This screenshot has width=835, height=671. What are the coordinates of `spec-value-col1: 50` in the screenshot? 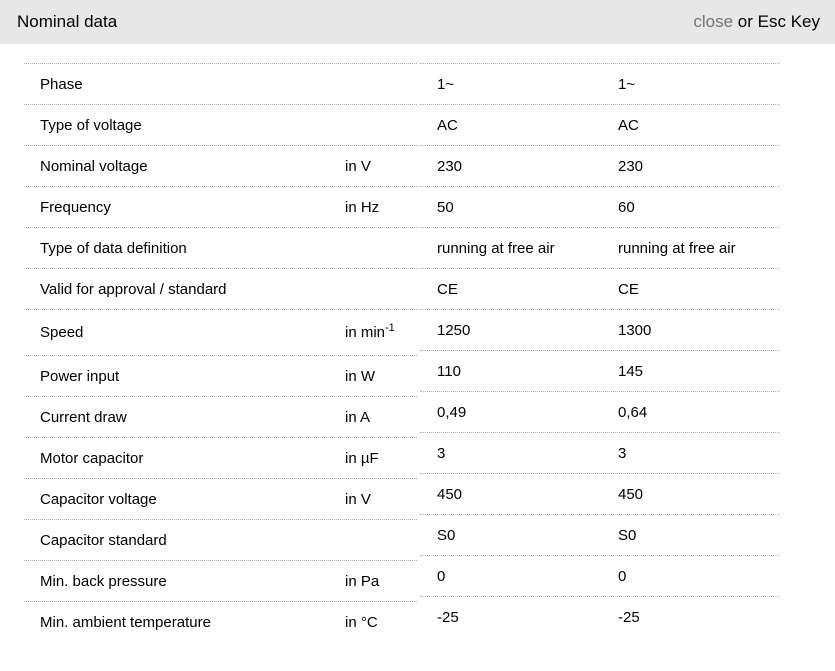 It's located at (445, 207).